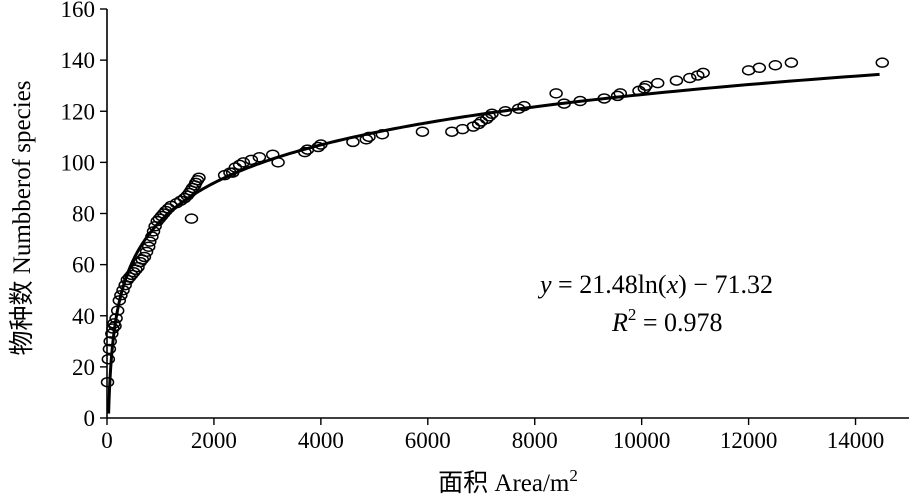 The height and width of the screenshot is (498, 911). Describe the element at coordinates (78, 111) in the screenshot. I see `y-tick-label: 120` at that location.